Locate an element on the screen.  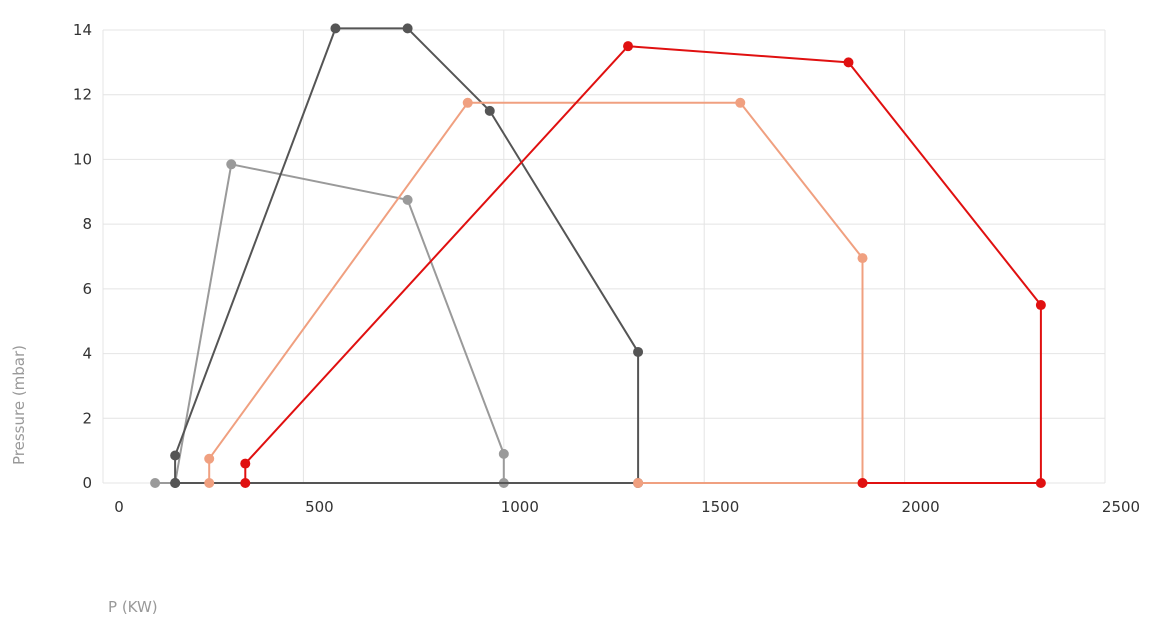
y-tick-label: 4 is located at coordinates (87, 354).